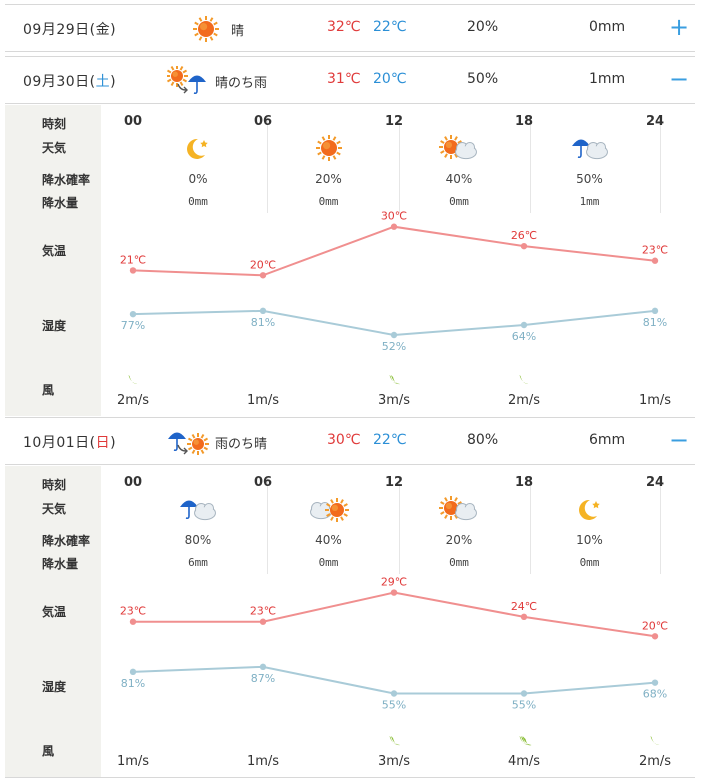 This screenshot has width=705, height=783. Describe the element at coordinates (66, 180) in the screenshot. I see `row-label-pop: 降水確率` at that location.